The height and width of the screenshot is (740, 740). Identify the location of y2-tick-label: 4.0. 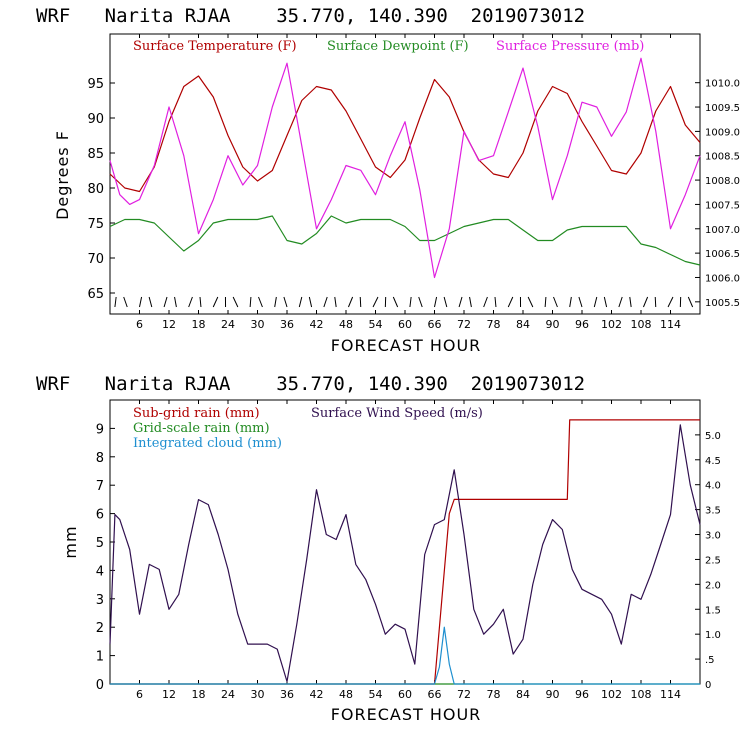
(713, 486).